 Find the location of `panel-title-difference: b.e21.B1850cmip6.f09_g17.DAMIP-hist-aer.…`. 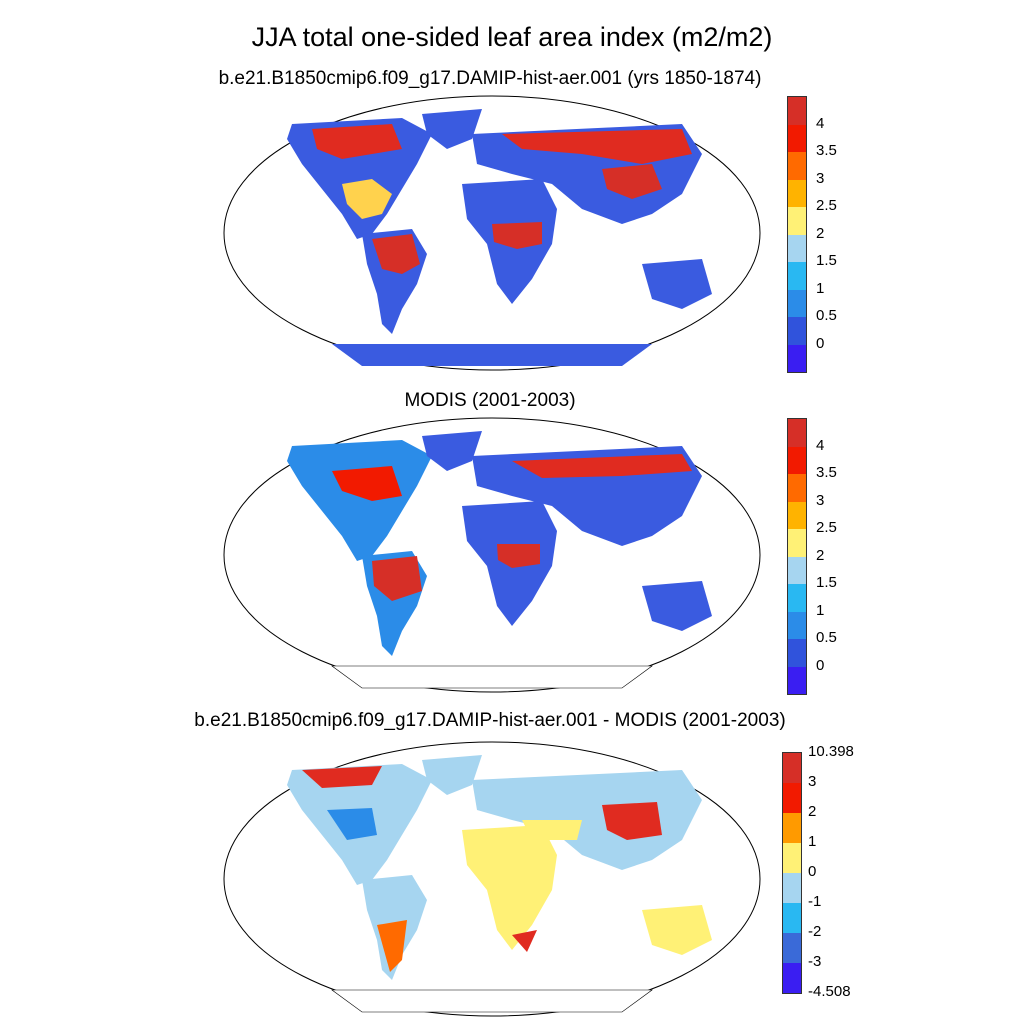

panel-title-difference: b.e21.B1850cmip6.f09_g17.DAMIP-hist-aer.… is located at coordinates (490, 720).